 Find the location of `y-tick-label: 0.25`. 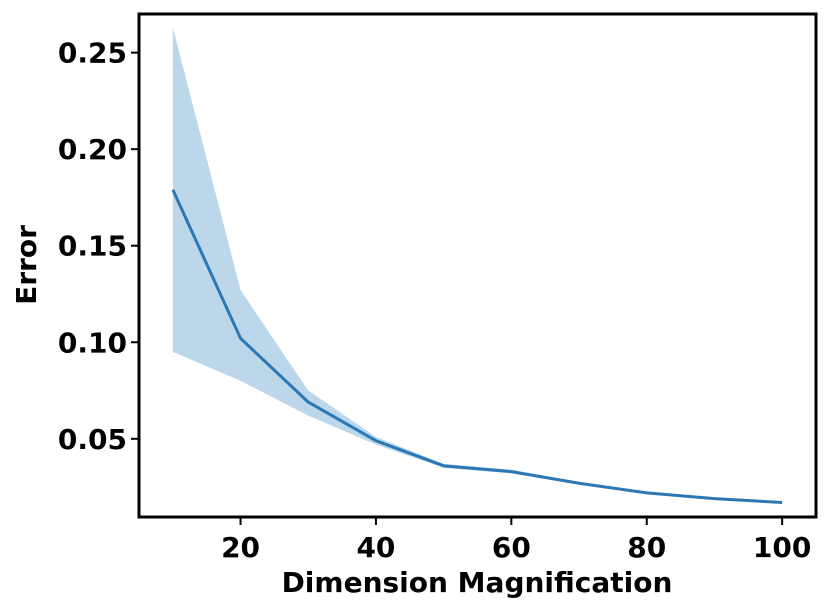

y-tick-label: 0.25 is located at coordinates (92, 53).